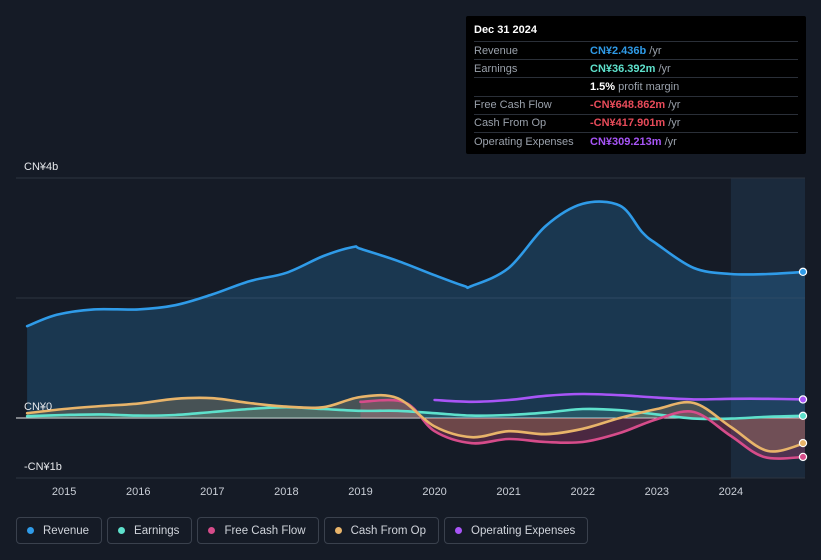 Image resolution: width=821 pixels, height=560 pixels. I want to click on tooltip-row: Operating Expenses CN¥309.213m/yr, so click(636, 140).